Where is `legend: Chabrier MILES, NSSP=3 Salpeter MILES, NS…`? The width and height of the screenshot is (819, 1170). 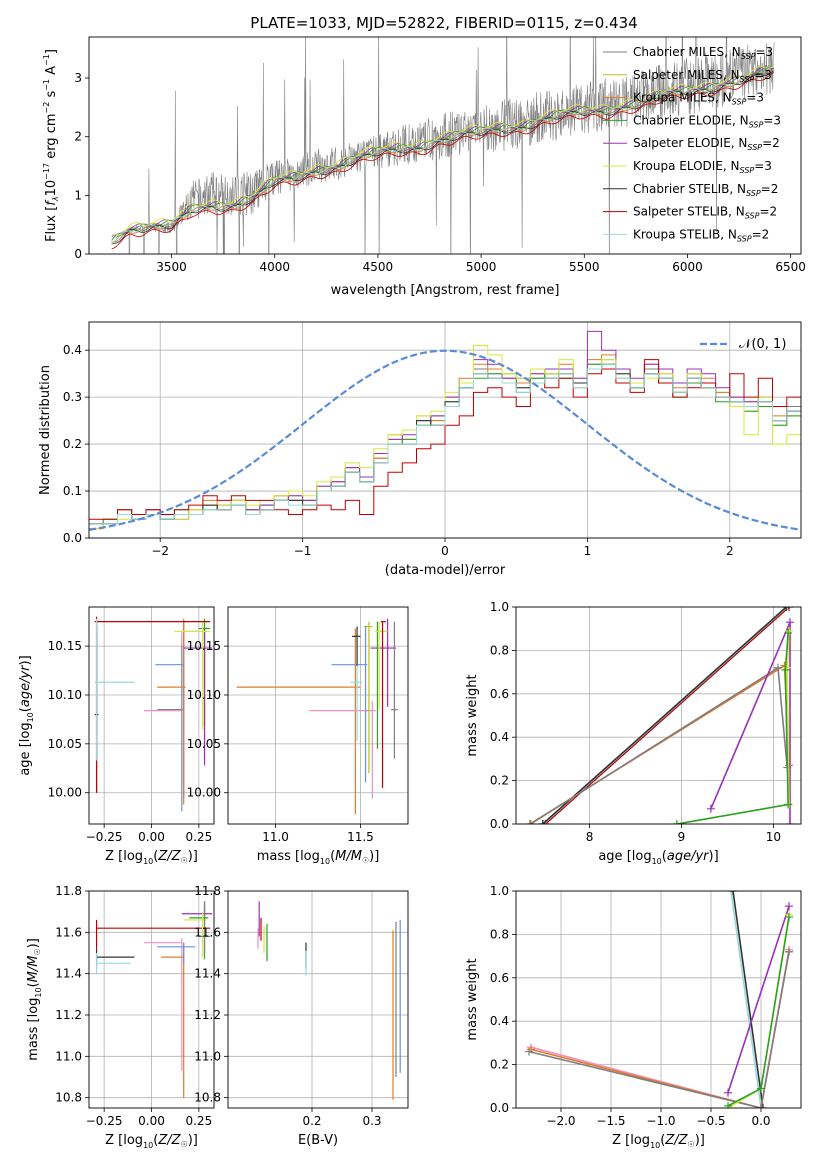
legend: Chabrier MILES, NSSP=3 Salpeter MILES, NS… is located at coordinates (692, 144).